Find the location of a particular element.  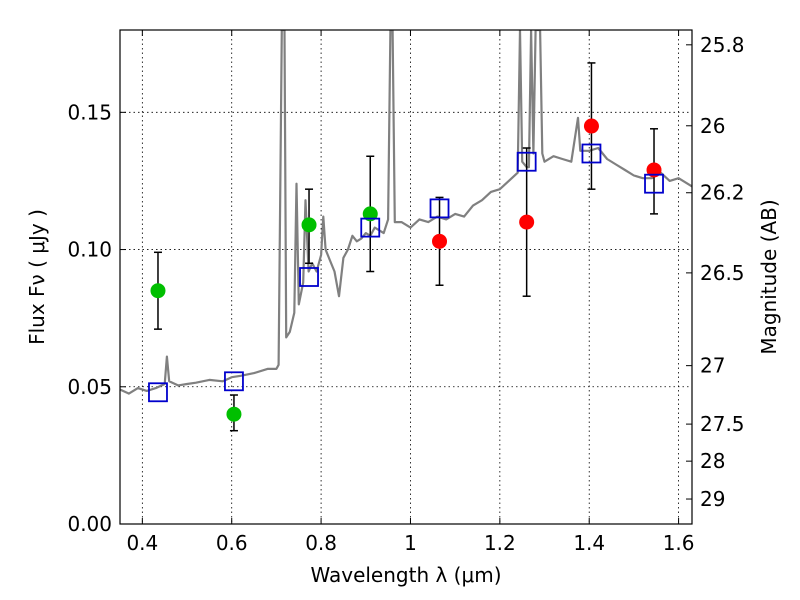

y-tick-label: 0.10 is located at coordinates (89, 250).